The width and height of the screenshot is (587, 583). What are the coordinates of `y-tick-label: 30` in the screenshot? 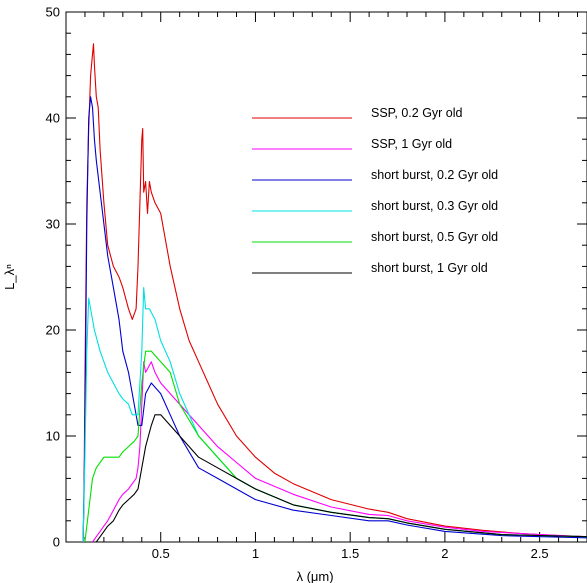 It's located at (53, 224).